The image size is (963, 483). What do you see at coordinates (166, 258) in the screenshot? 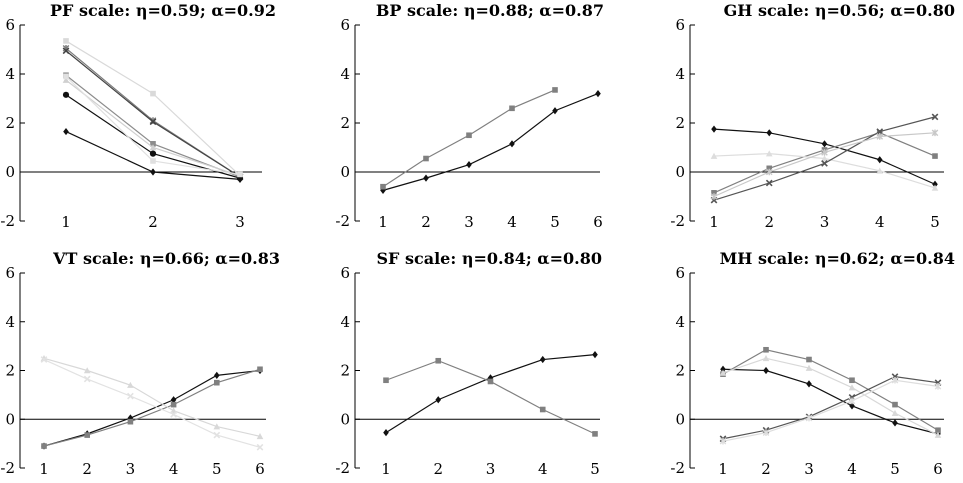
I see `chart-title: VT scale: η=0.66; α=0.83` at bounding box center [166, 258].